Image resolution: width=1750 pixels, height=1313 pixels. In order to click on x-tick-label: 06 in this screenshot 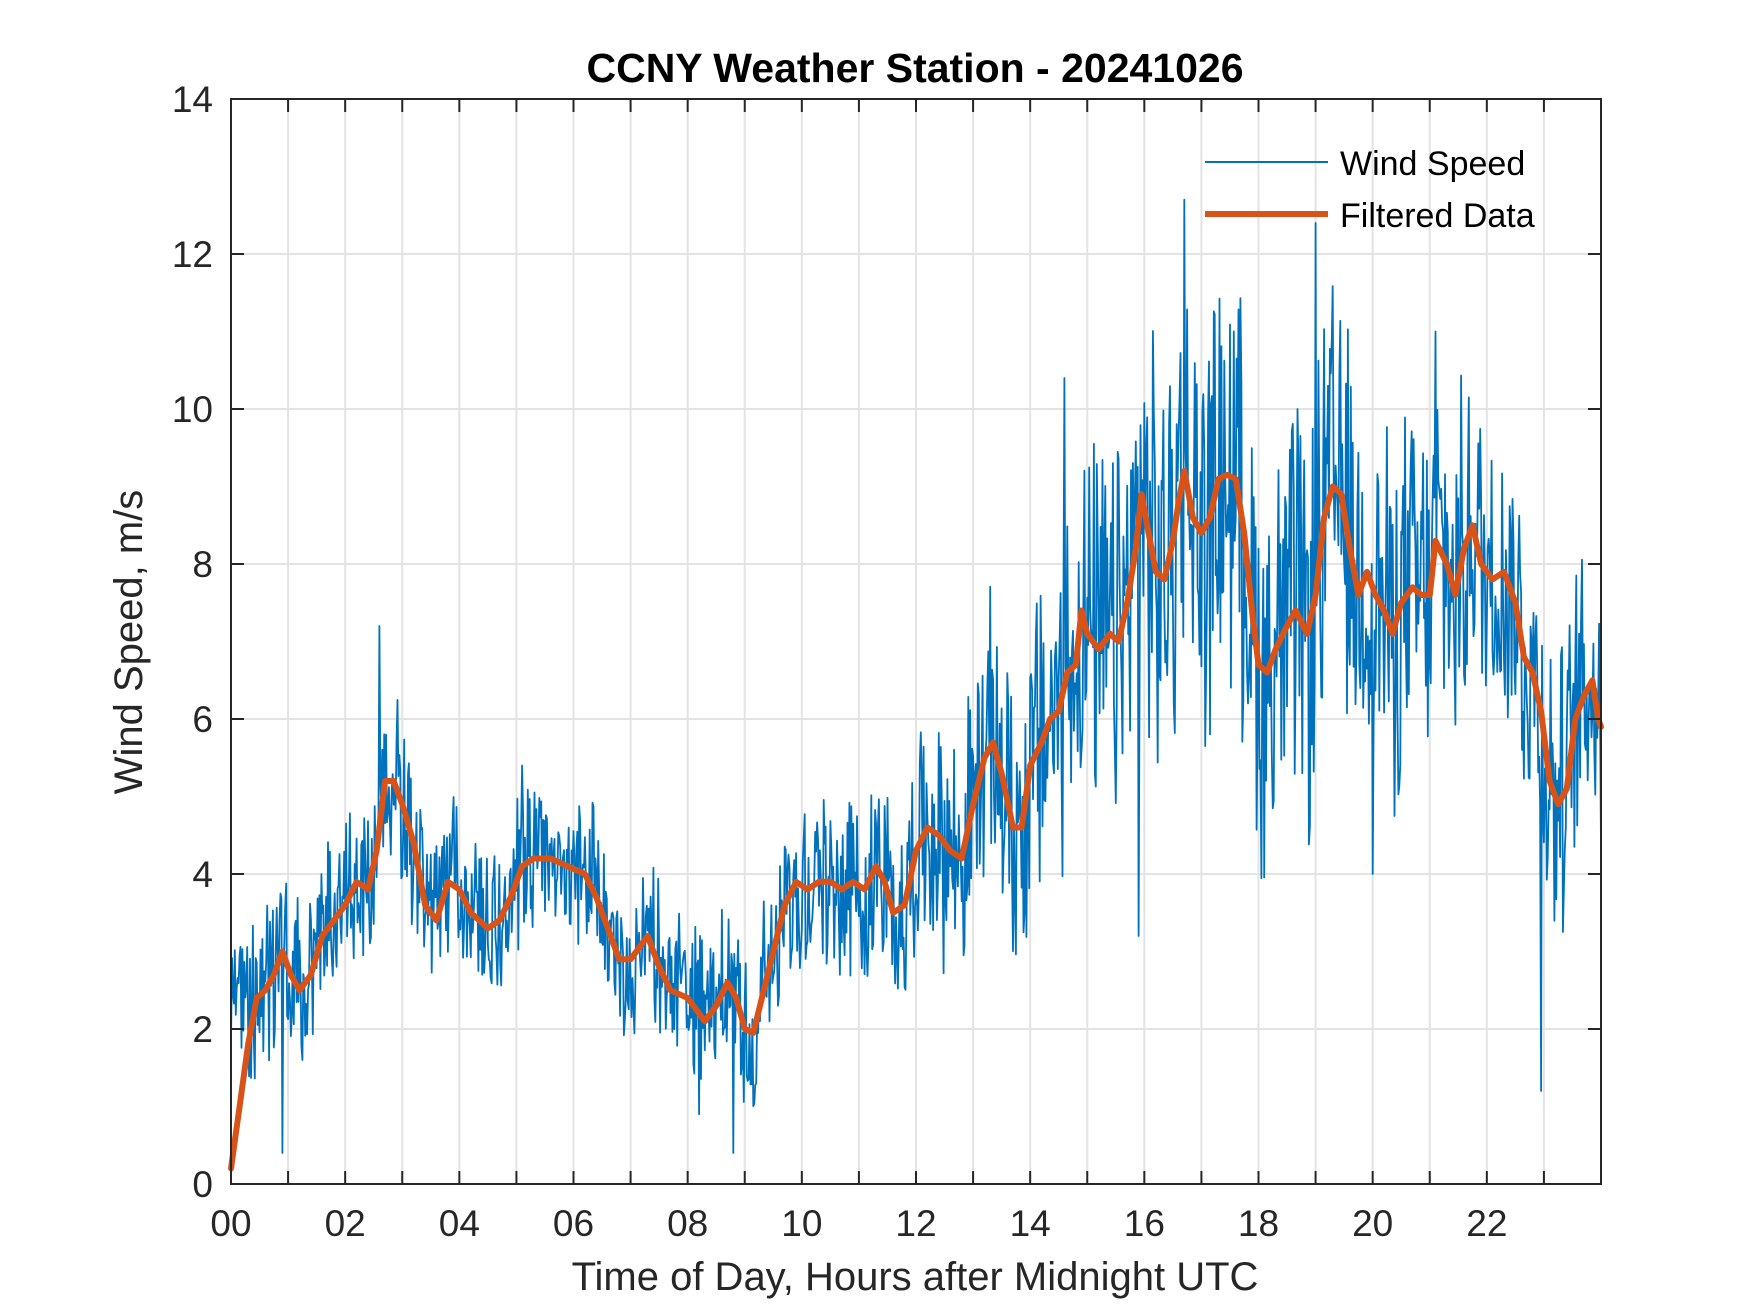, I will do `click(573, 1223)`.